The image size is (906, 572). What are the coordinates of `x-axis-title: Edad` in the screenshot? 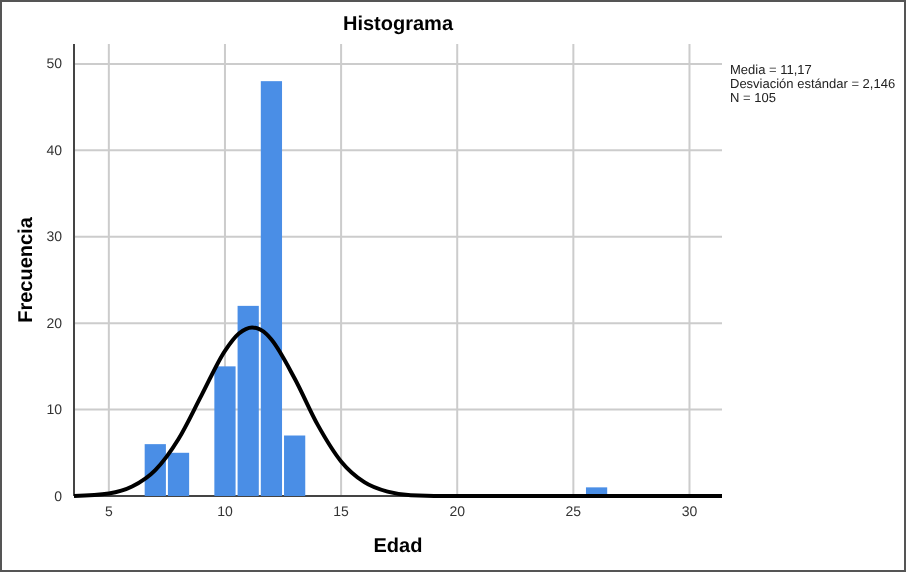 It's located at (398, 547).